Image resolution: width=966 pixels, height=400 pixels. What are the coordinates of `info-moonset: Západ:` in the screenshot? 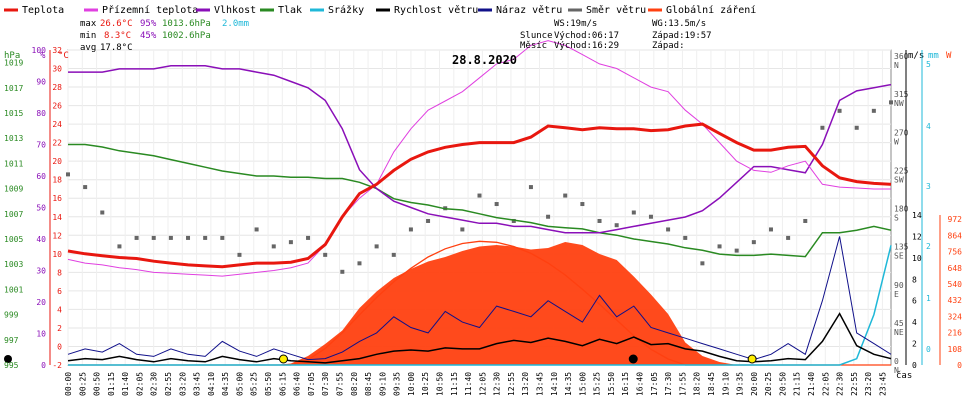 It's located at (668, 46).